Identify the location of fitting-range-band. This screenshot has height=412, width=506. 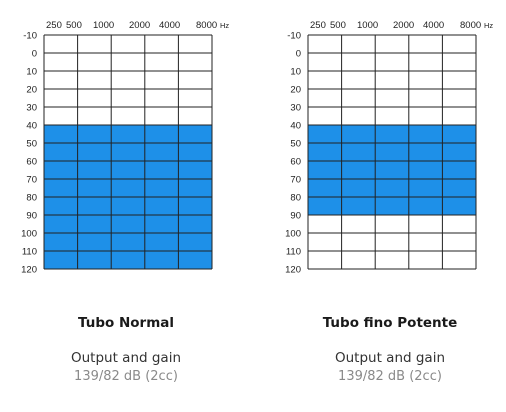
(392, 170).